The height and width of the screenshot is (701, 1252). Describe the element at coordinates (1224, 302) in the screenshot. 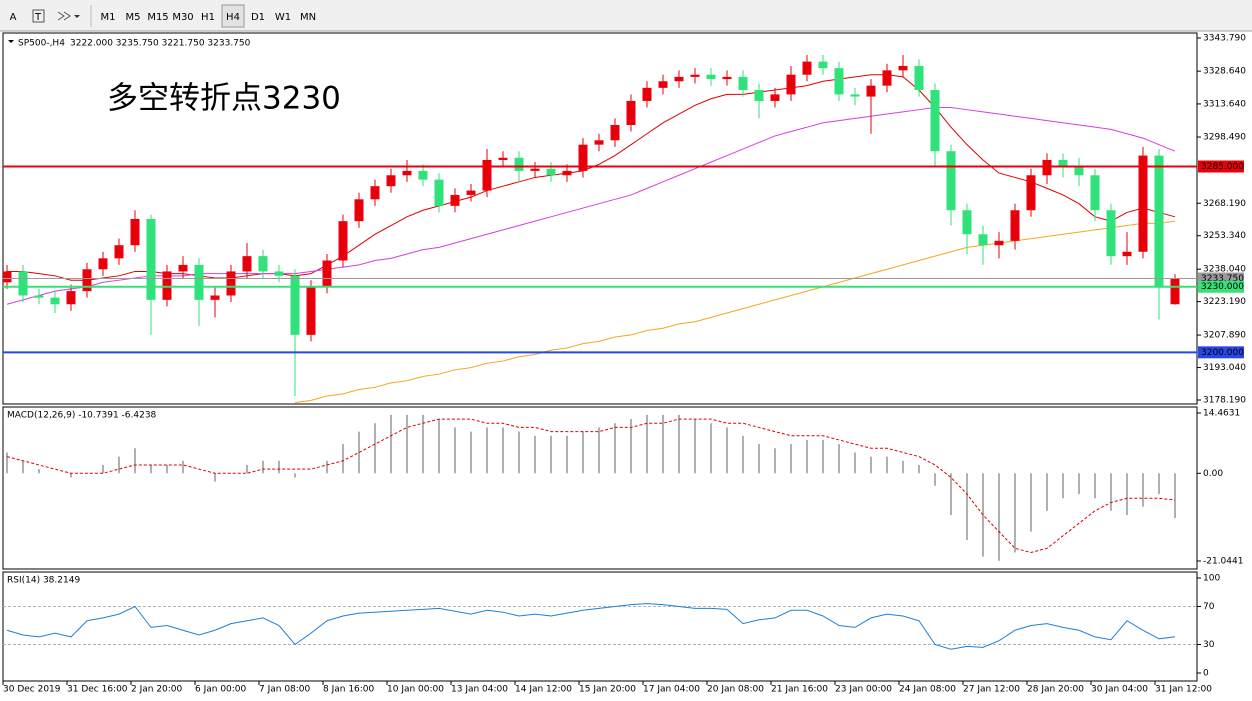

I see `y-tick-label: 3223.190` at that location.